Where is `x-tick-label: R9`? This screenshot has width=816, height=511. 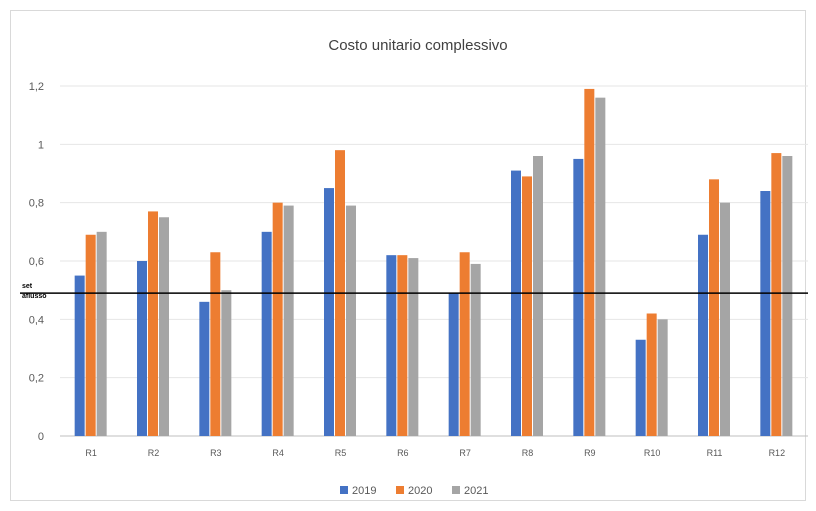
x-tick-label: R9 is located at coordinates (590, 453).